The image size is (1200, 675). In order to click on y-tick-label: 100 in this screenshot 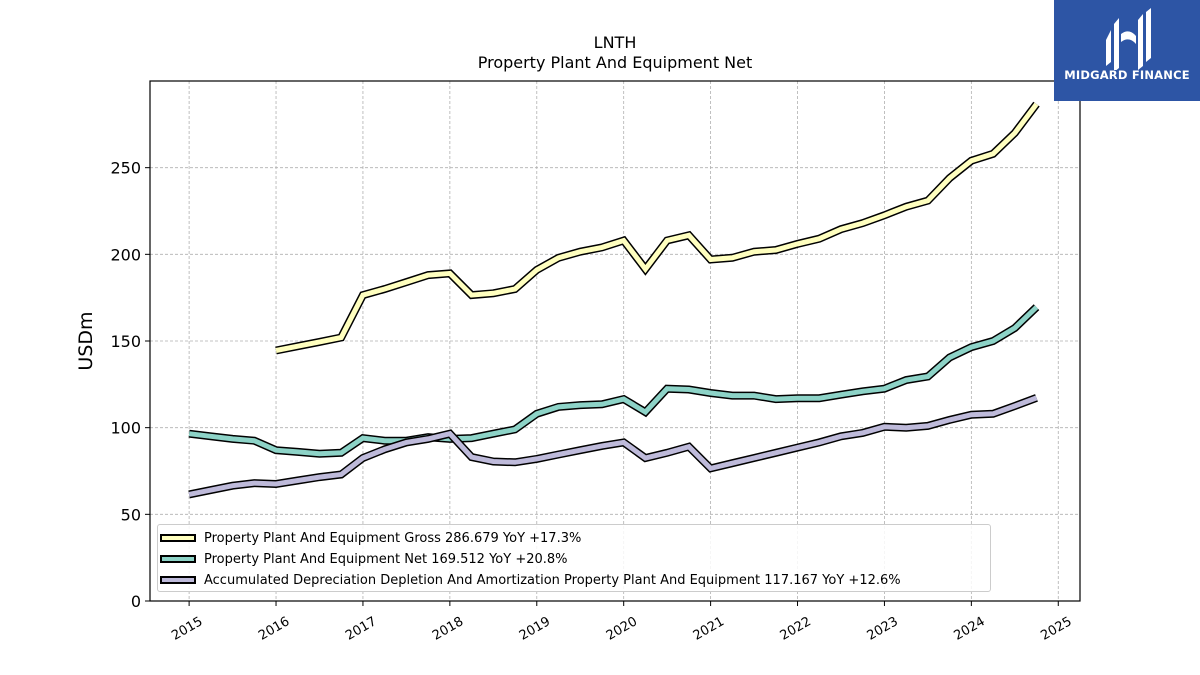, I will do `click(125, 428)`.